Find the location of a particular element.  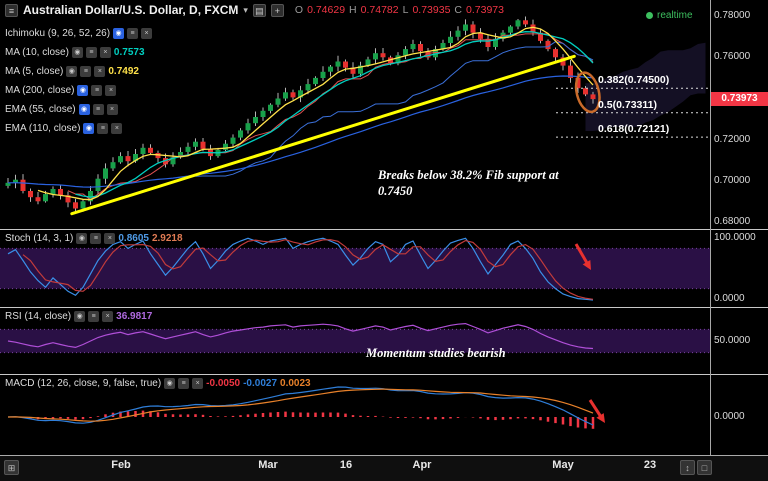

indicator-label: RSI (14, close) is located at coordinates (38, 316).